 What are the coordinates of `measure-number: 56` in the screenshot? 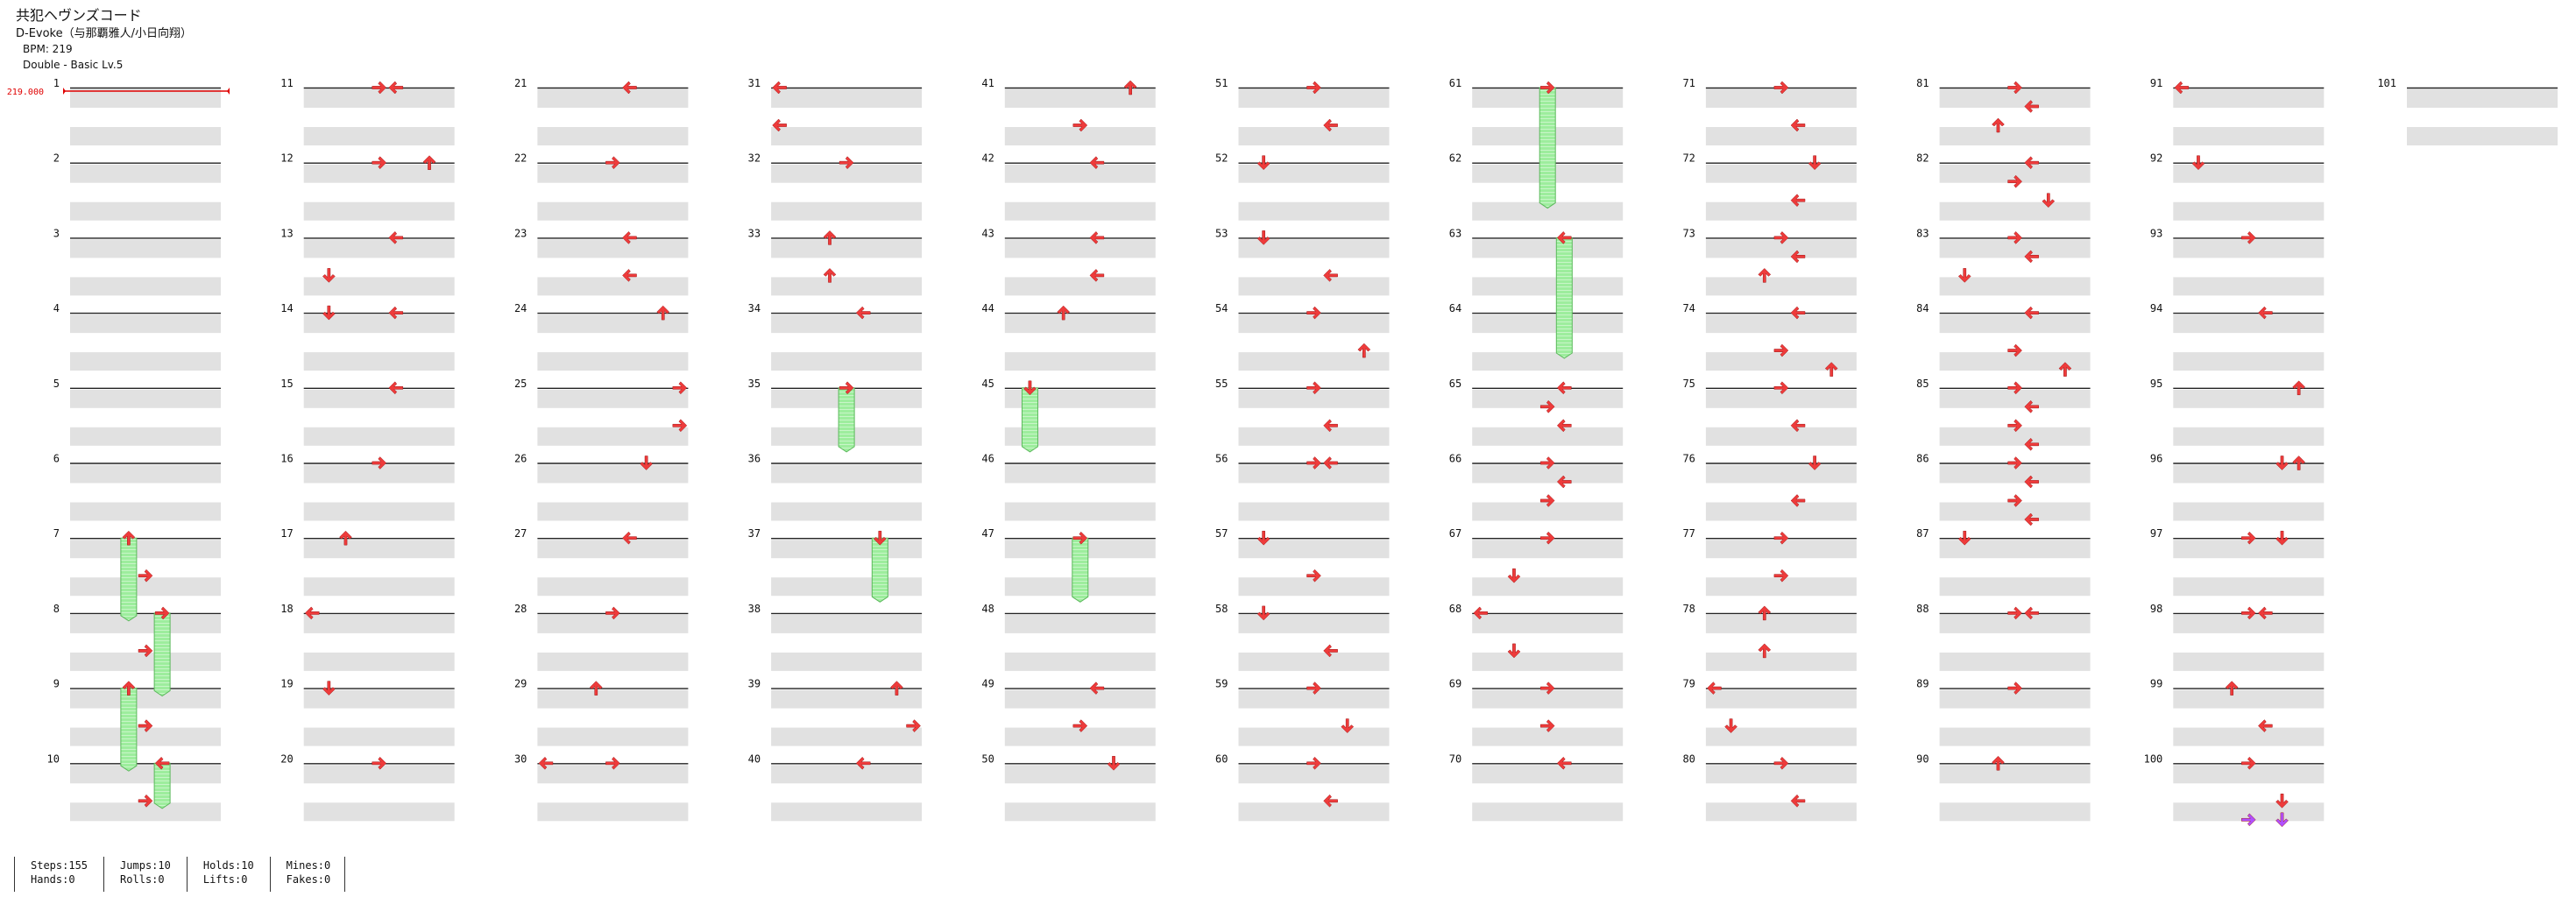 It's located at (1221, 459).